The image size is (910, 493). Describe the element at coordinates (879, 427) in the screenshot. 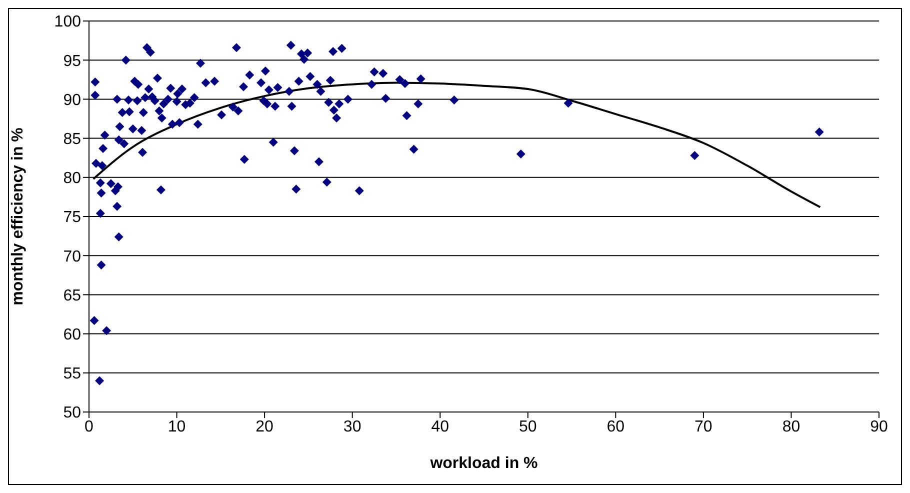

I see `x-tick-label: 90` at that location.